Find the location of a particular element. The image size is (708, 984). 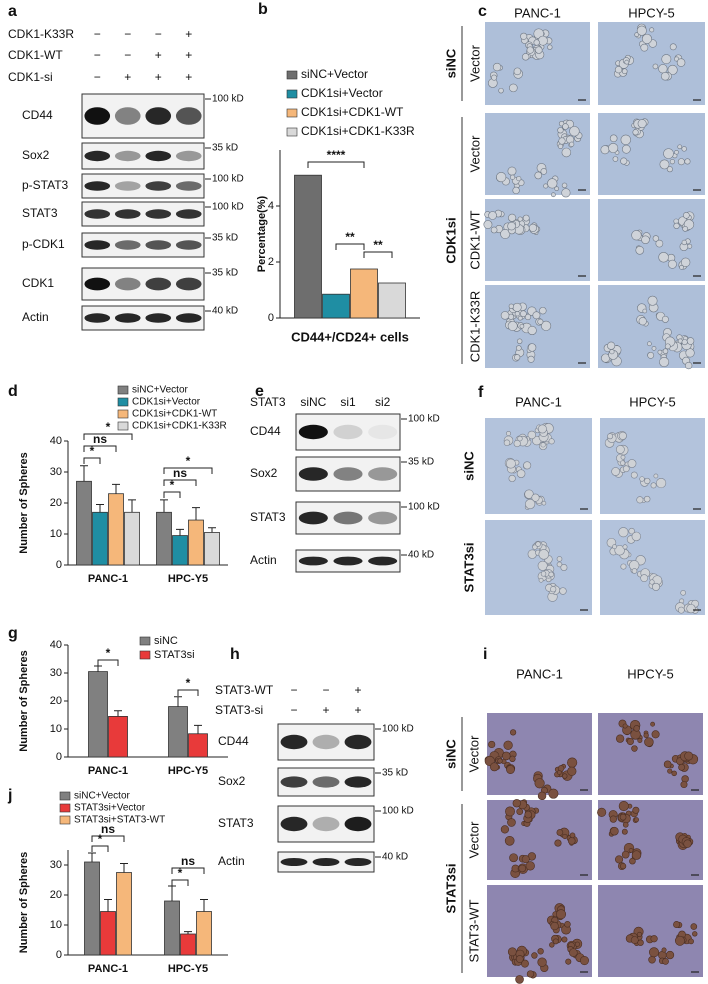

lane-sign: − is located at coordinates (293, 690).